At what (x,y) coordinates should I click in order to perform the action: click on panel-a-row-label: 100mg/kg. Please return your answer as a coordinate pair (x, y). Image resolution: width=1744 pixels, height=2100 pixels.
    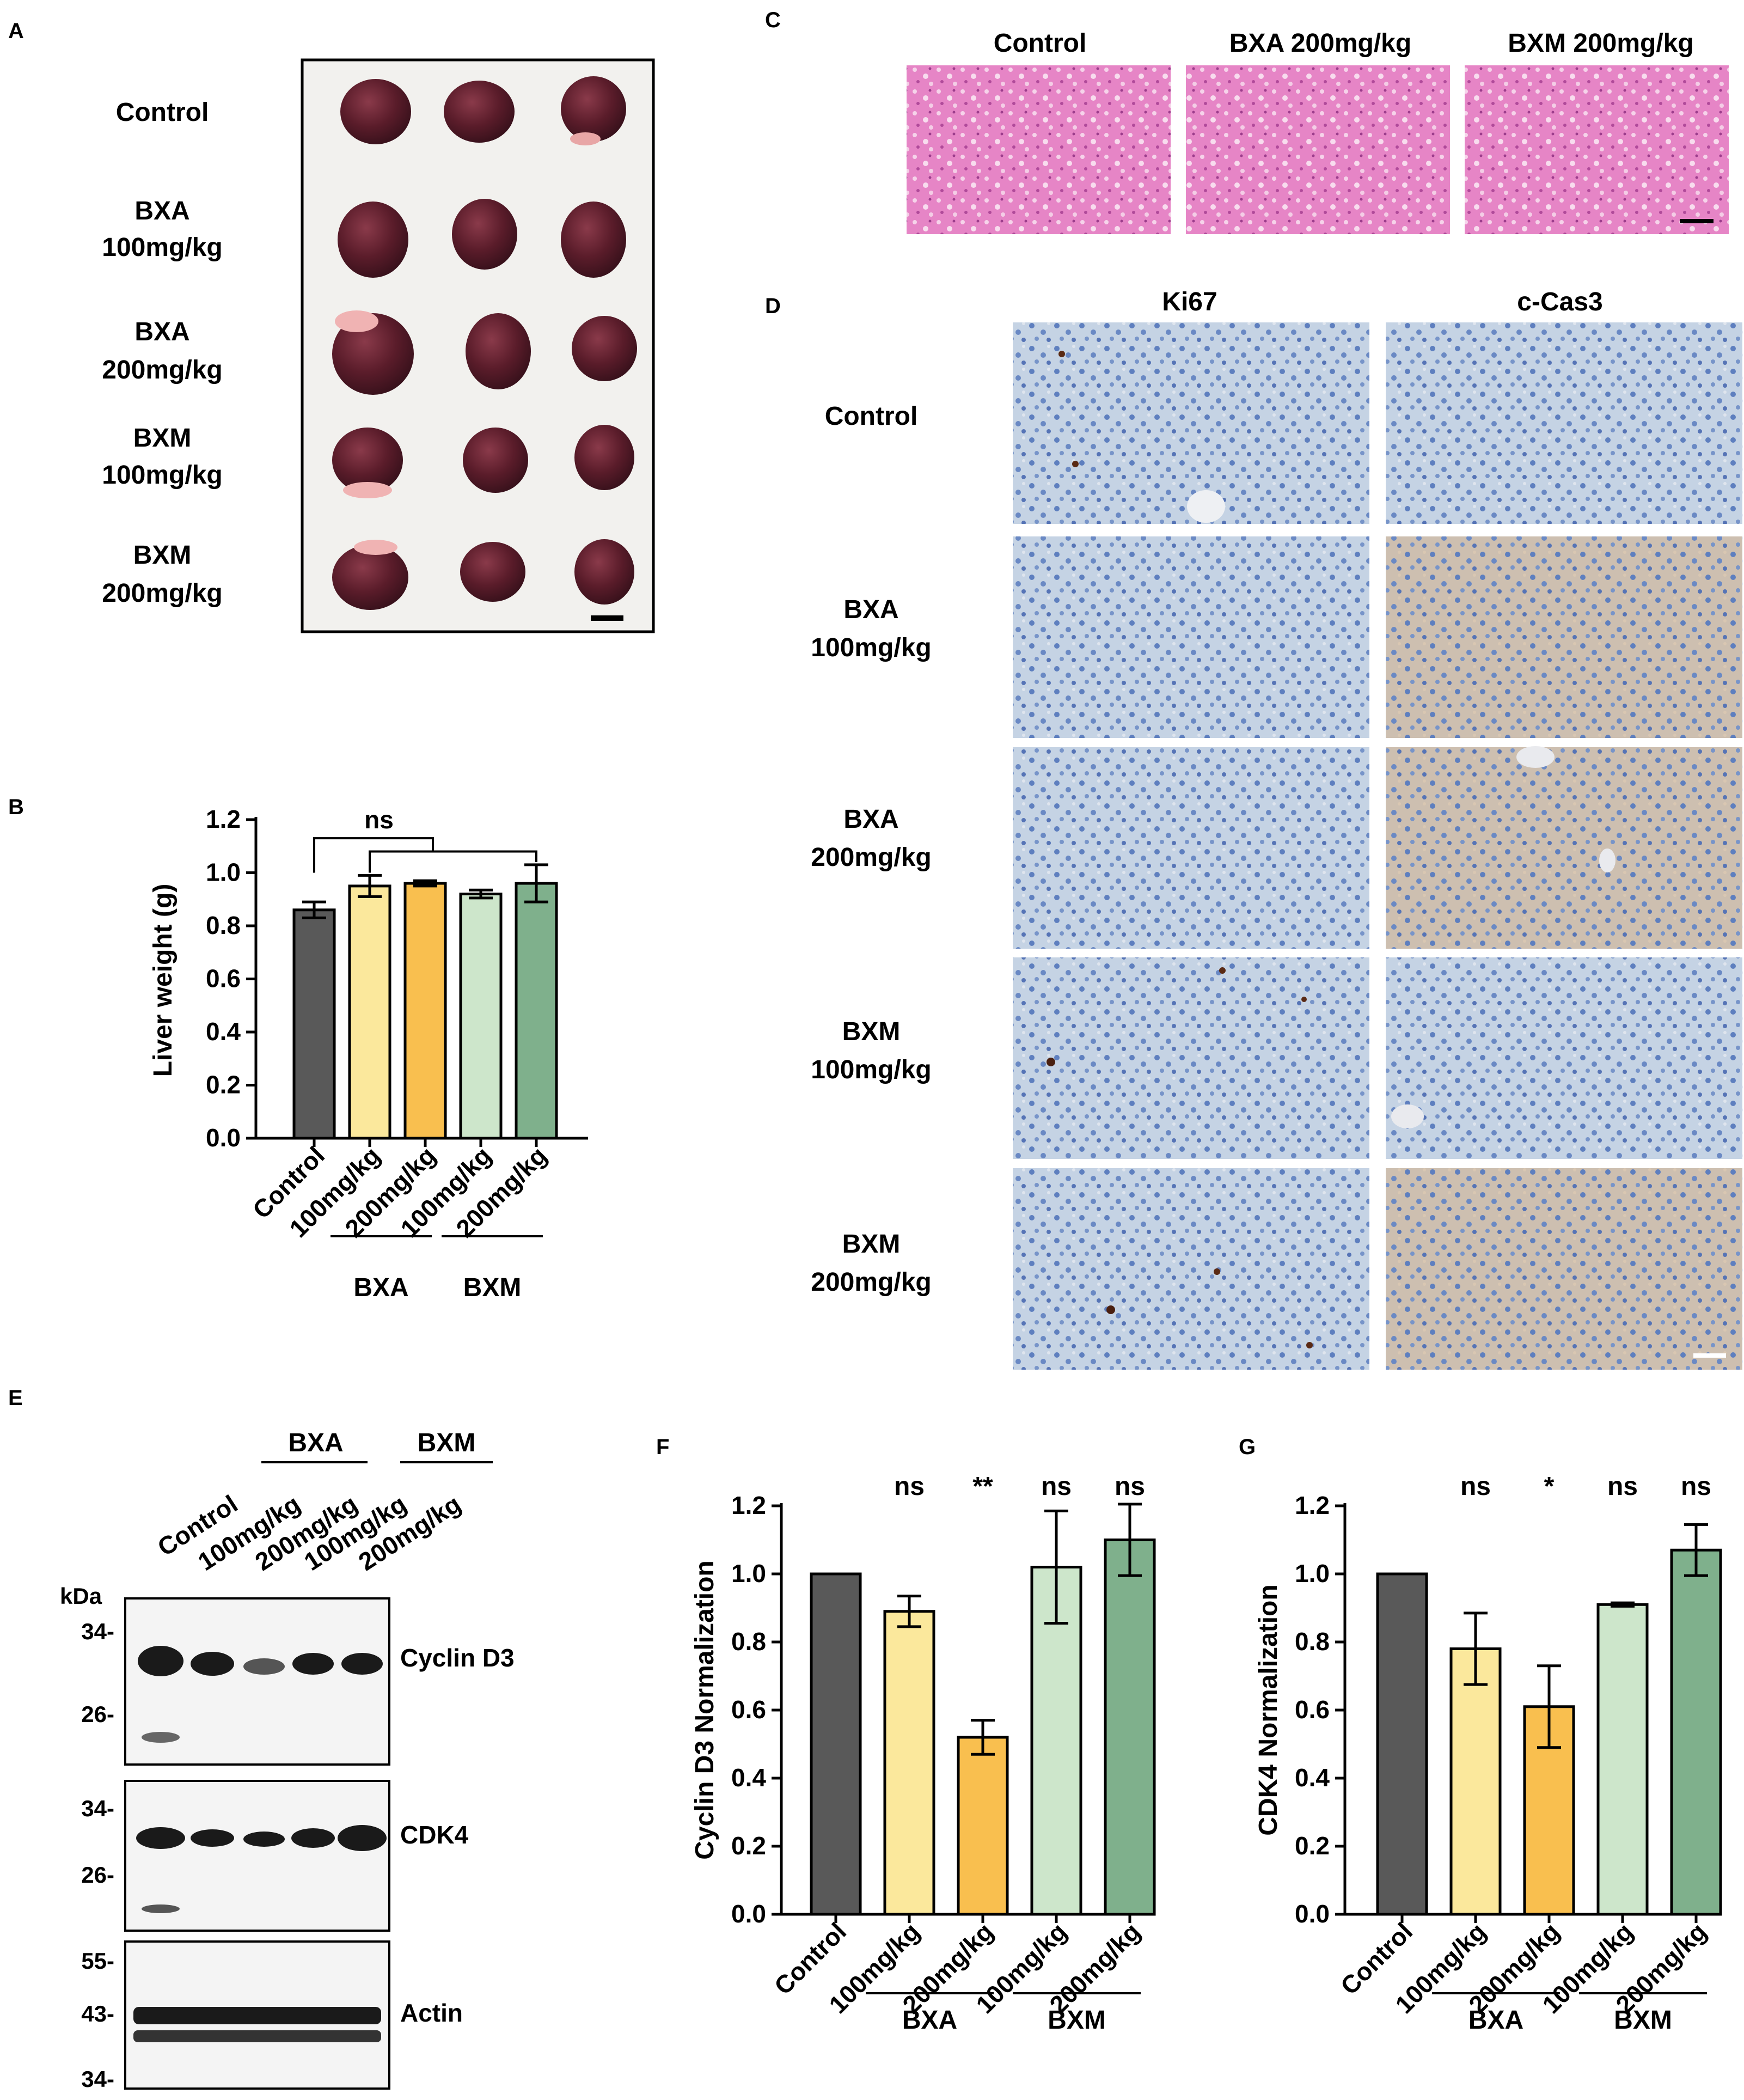
    Looking at the image, I should click on (162, 475).